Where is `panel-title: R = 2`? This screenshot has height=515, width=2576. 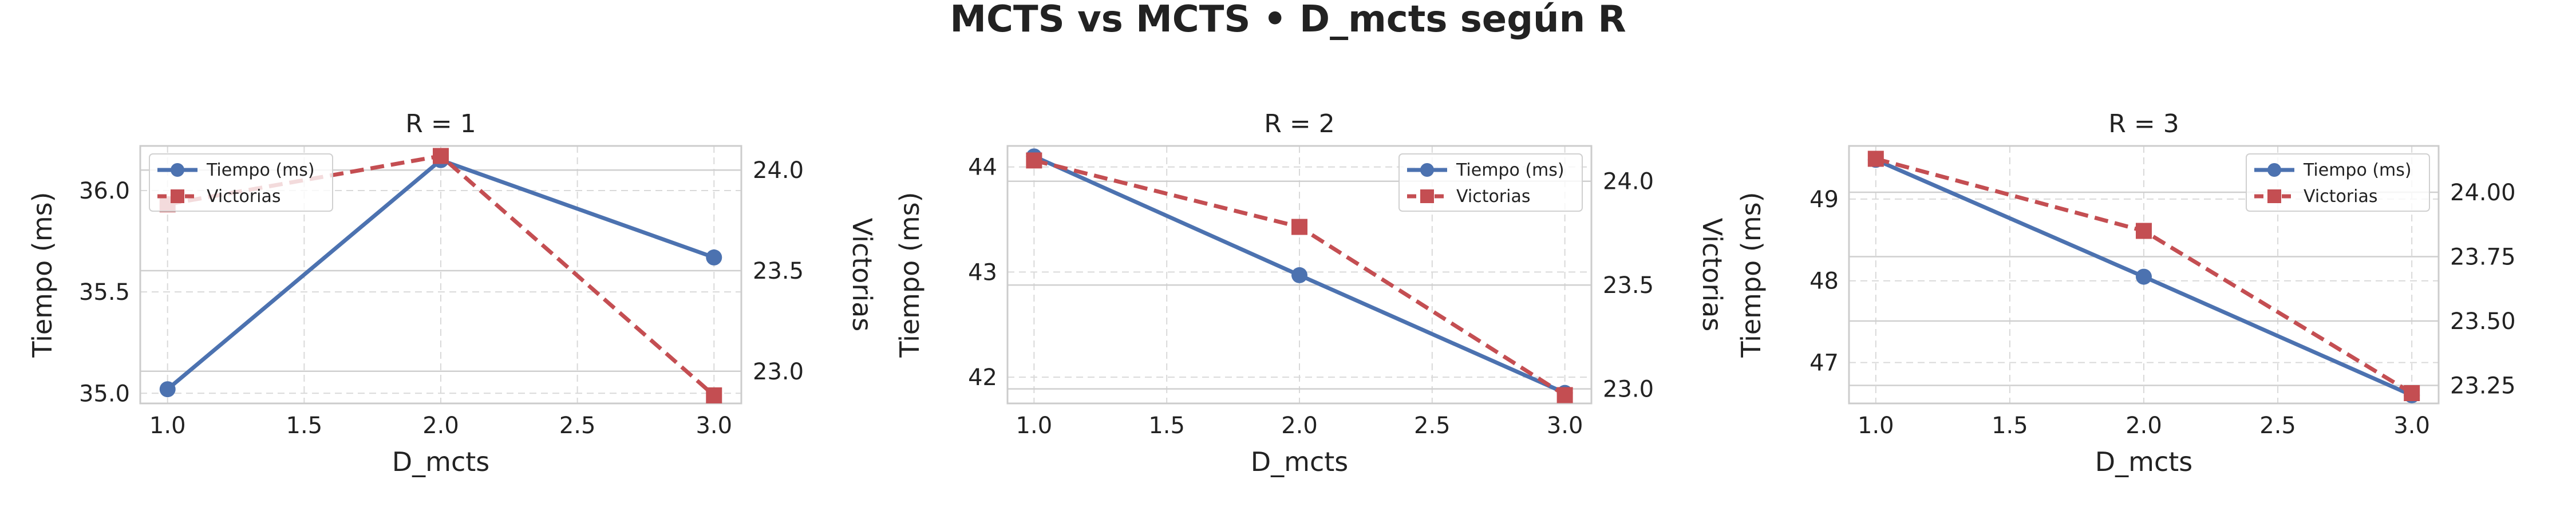 panel-title: R = 2 is located at coordinates (1299, 123).